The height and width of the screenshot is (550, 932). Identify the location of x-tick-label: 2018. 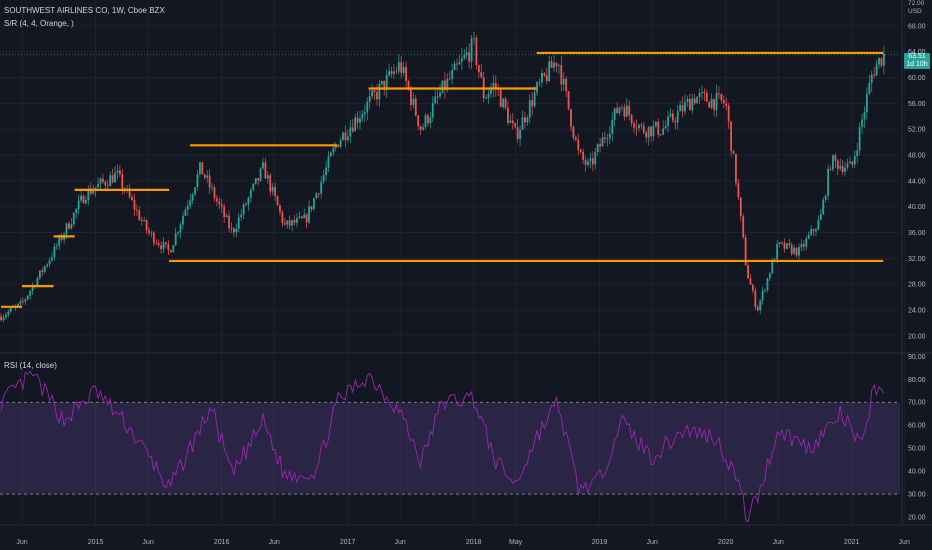
(474, 542).